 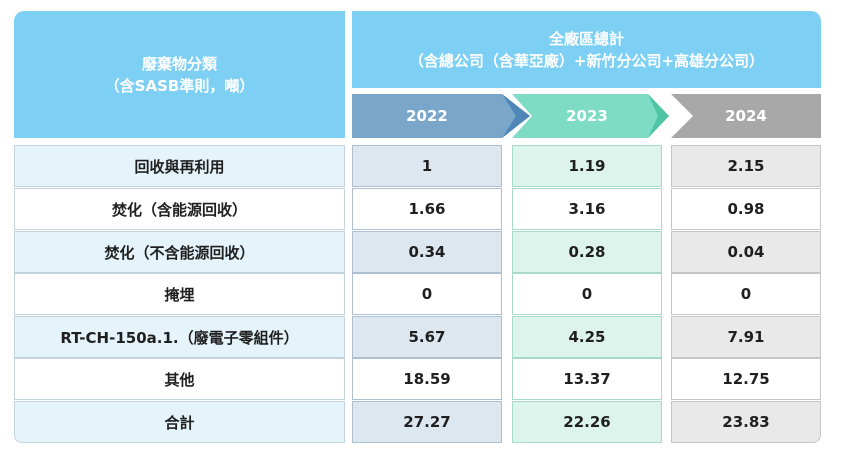 What do you see at coordinates (427, 116) in the screenshot?
I see `year-2022-label: 2022` at bounding box center [427, 116].